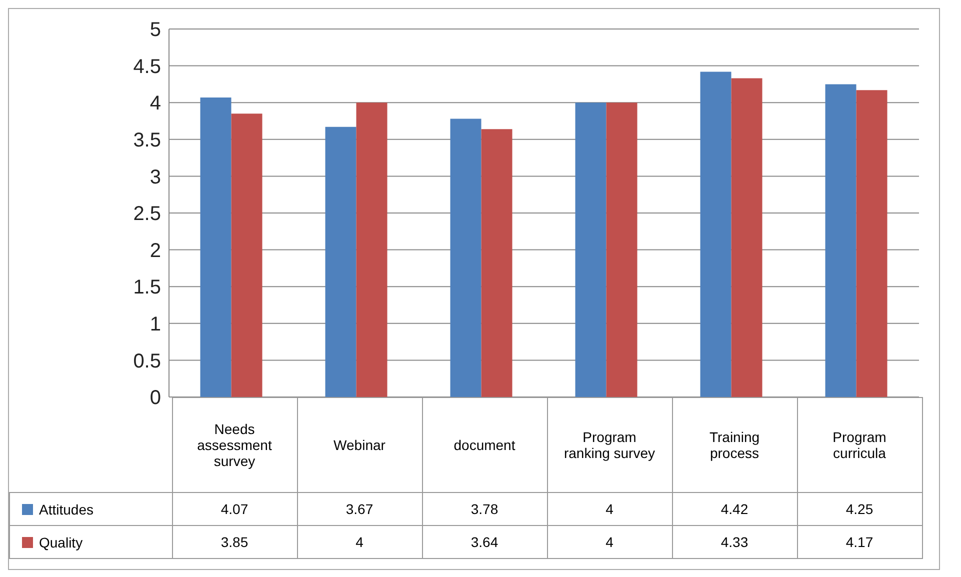 The width and height of the screenshot is (961, 577). I want to click on y-tick-label: 5, so click(155, 30).